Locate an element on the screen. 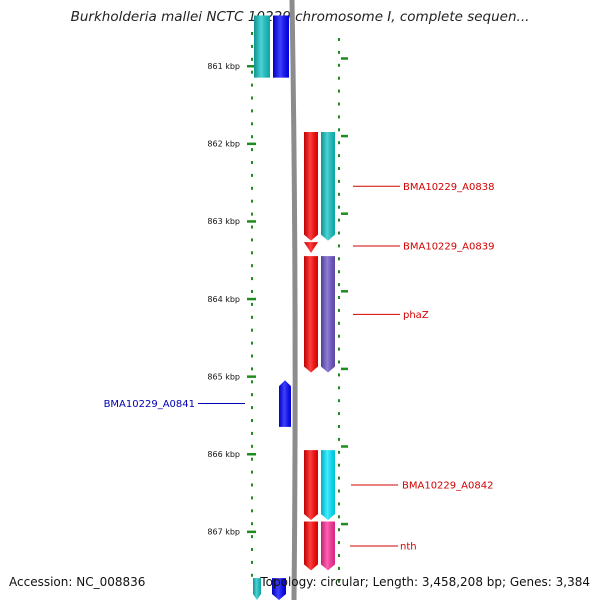 This screenshot has width=600, height=600. gene-label: BMA10229_A0842 is located at coordinates (447, 486).